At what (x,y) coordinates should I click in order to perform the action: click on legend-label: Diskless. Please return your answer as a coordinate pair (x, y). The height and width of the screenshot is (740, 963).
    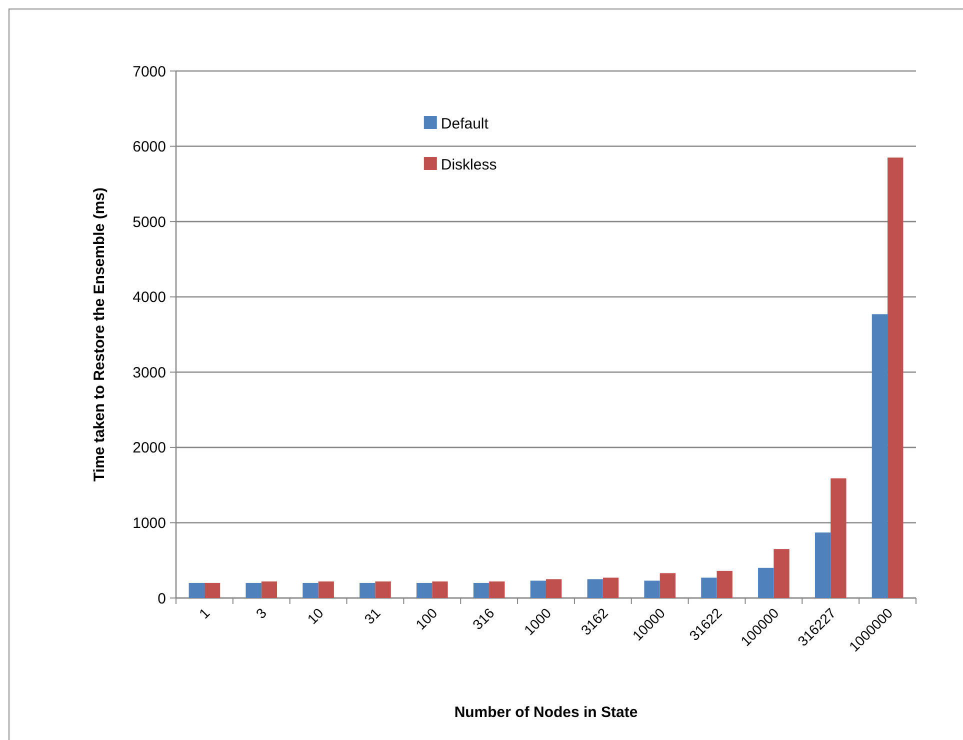
    Looking at the image, I should click on (468, 165).